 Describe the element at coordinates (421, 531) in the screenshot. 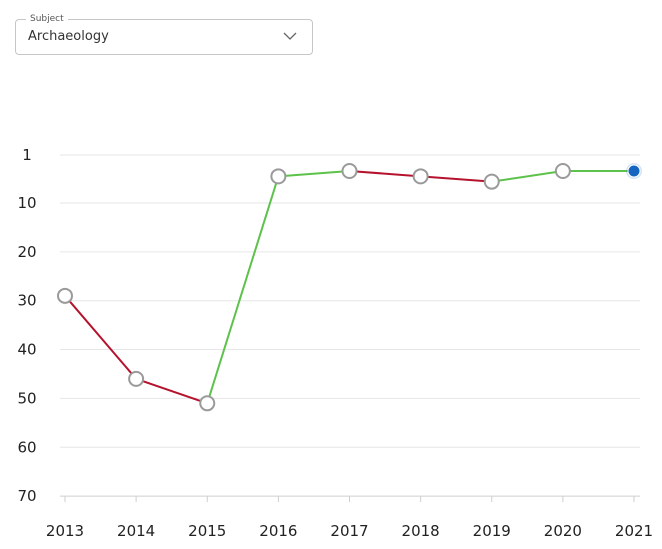

I see `x-tick-label: 2018` at that location.